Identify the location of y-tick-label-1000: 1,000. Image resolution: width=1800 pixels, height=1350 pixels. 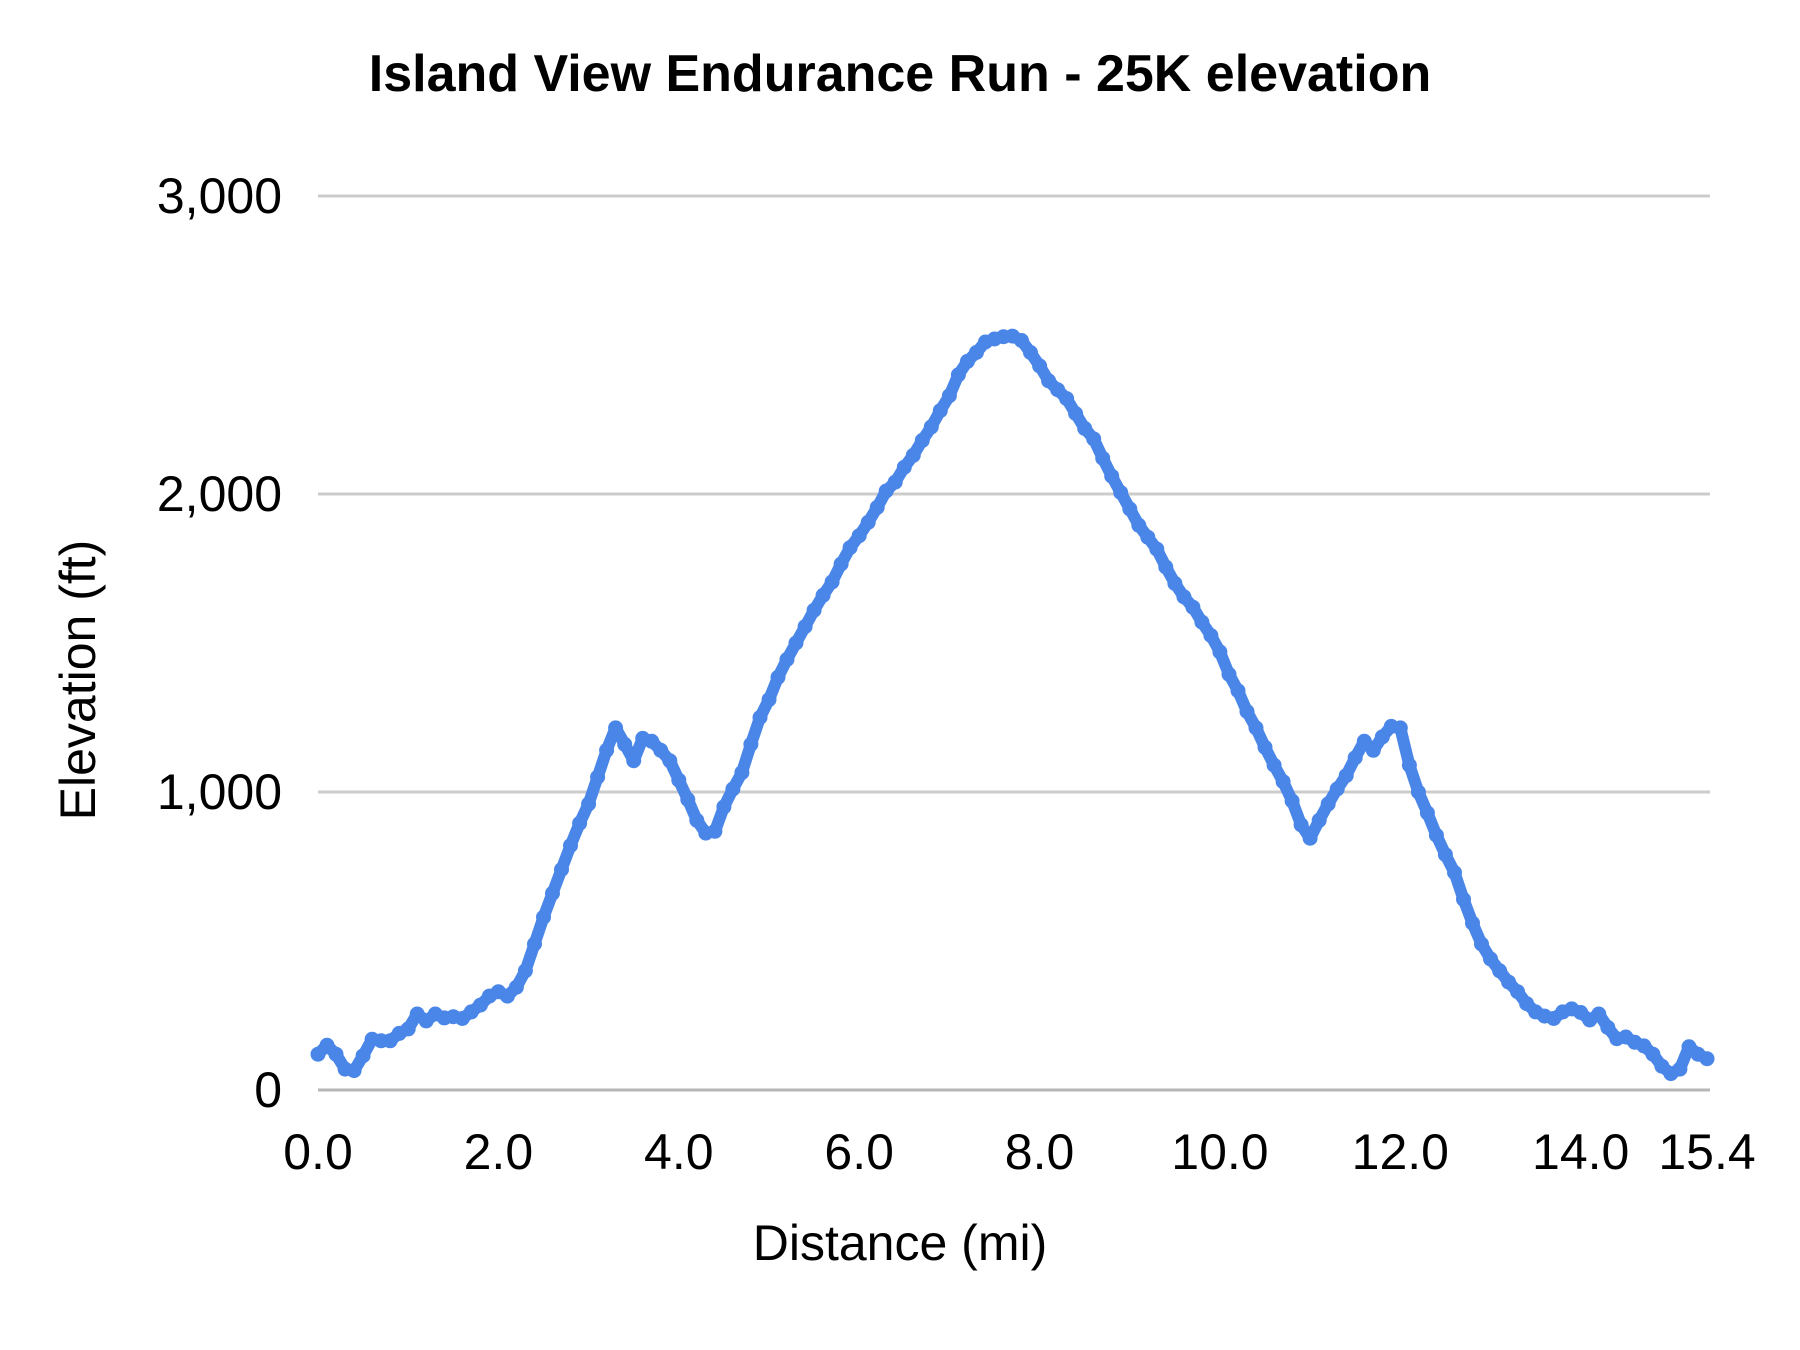
(219, 792).